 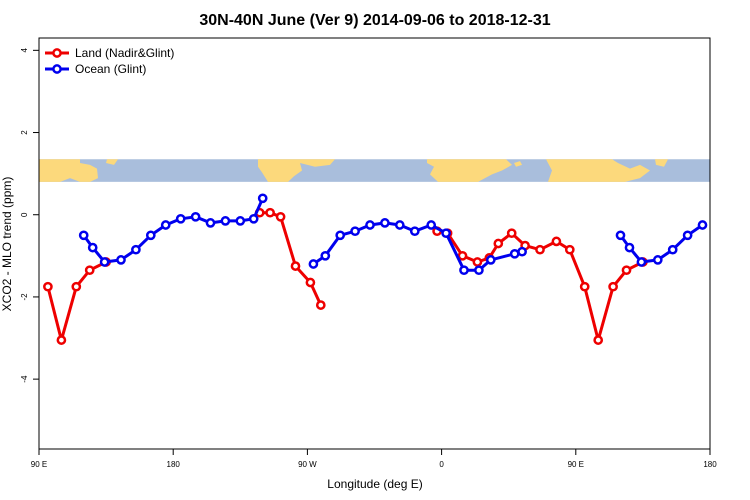 I want to click on map-ocean, so click(x=374, y=170).